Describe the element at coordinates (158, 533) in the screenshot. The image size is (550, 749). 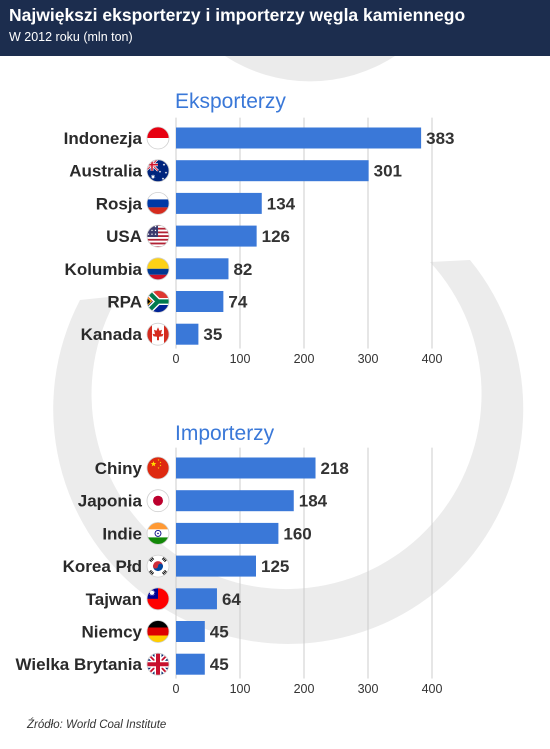
I see `india-flag-icon` at that location.